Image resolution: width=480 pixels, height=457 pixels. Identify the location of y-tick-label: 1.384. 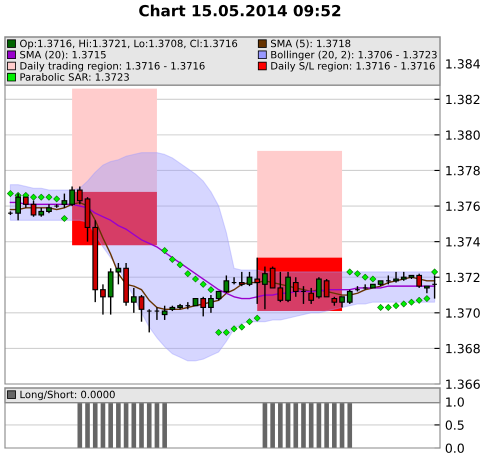
(463, 64).